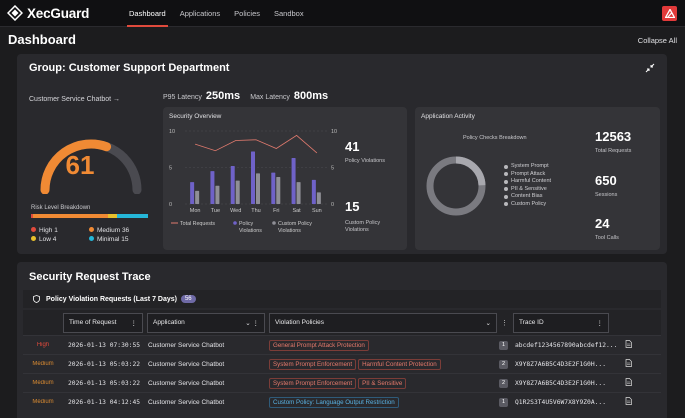 The width and height of the screenshot is (685, 418). Describe the element at coordinates (172, 132) in the screenshot. I see `y-tick-label-left: 10` at that location.